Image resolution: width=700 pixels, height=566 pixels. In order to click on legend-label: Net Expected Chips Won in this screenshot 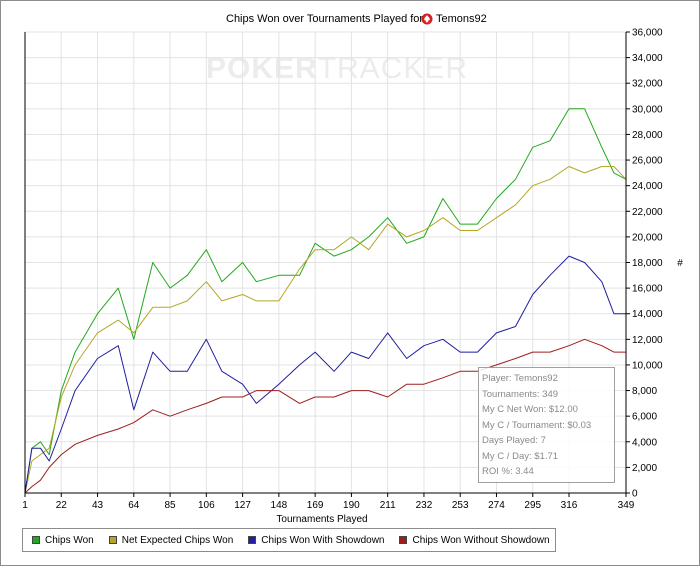, I will do `click(177, 540)`.